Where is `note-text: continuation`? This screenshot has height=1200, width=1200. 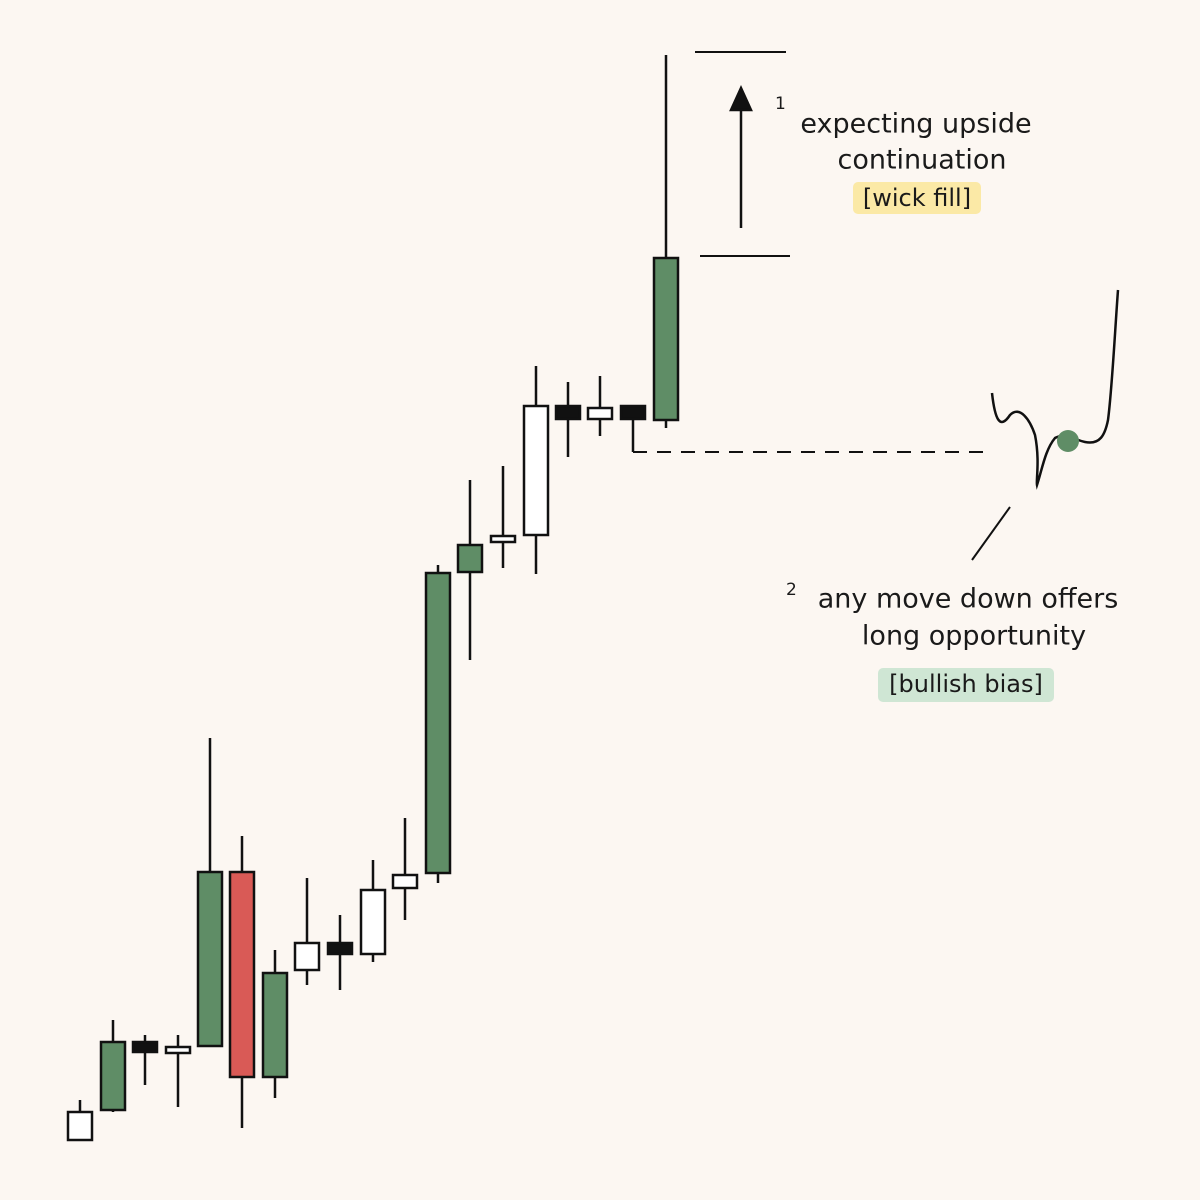 note-text: continuation is located at coordinates (921, 160).